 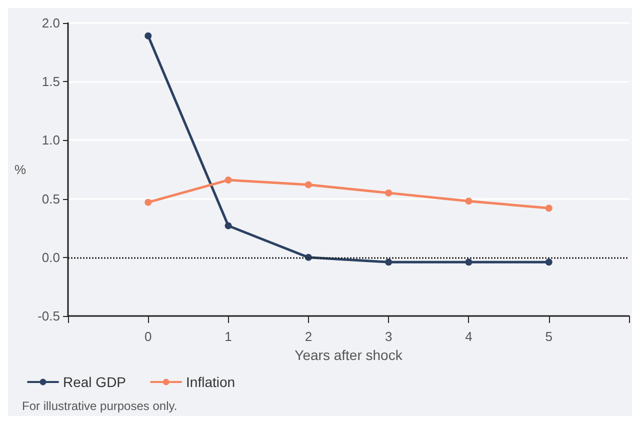 What do you see at coordinates (51, 140) in the screenshot?
I see `y-tick-label: 1.0` at bounding box center [51, 140].